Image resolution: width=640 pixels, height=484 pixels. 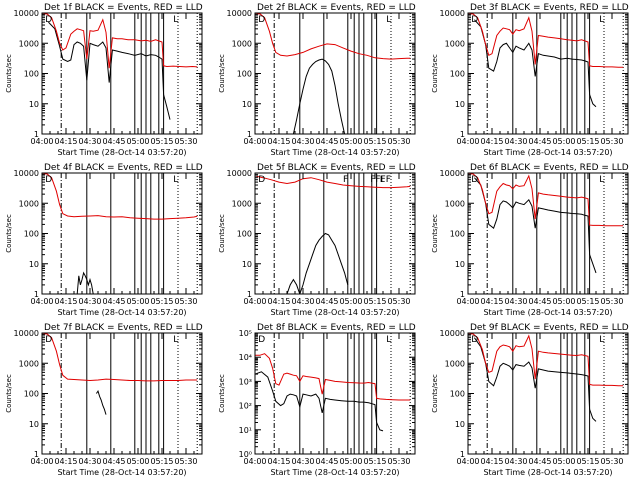 I want to click on chart-title: Det 9f BLACK = Events, RED = LLD, so click(x=549, y=328).